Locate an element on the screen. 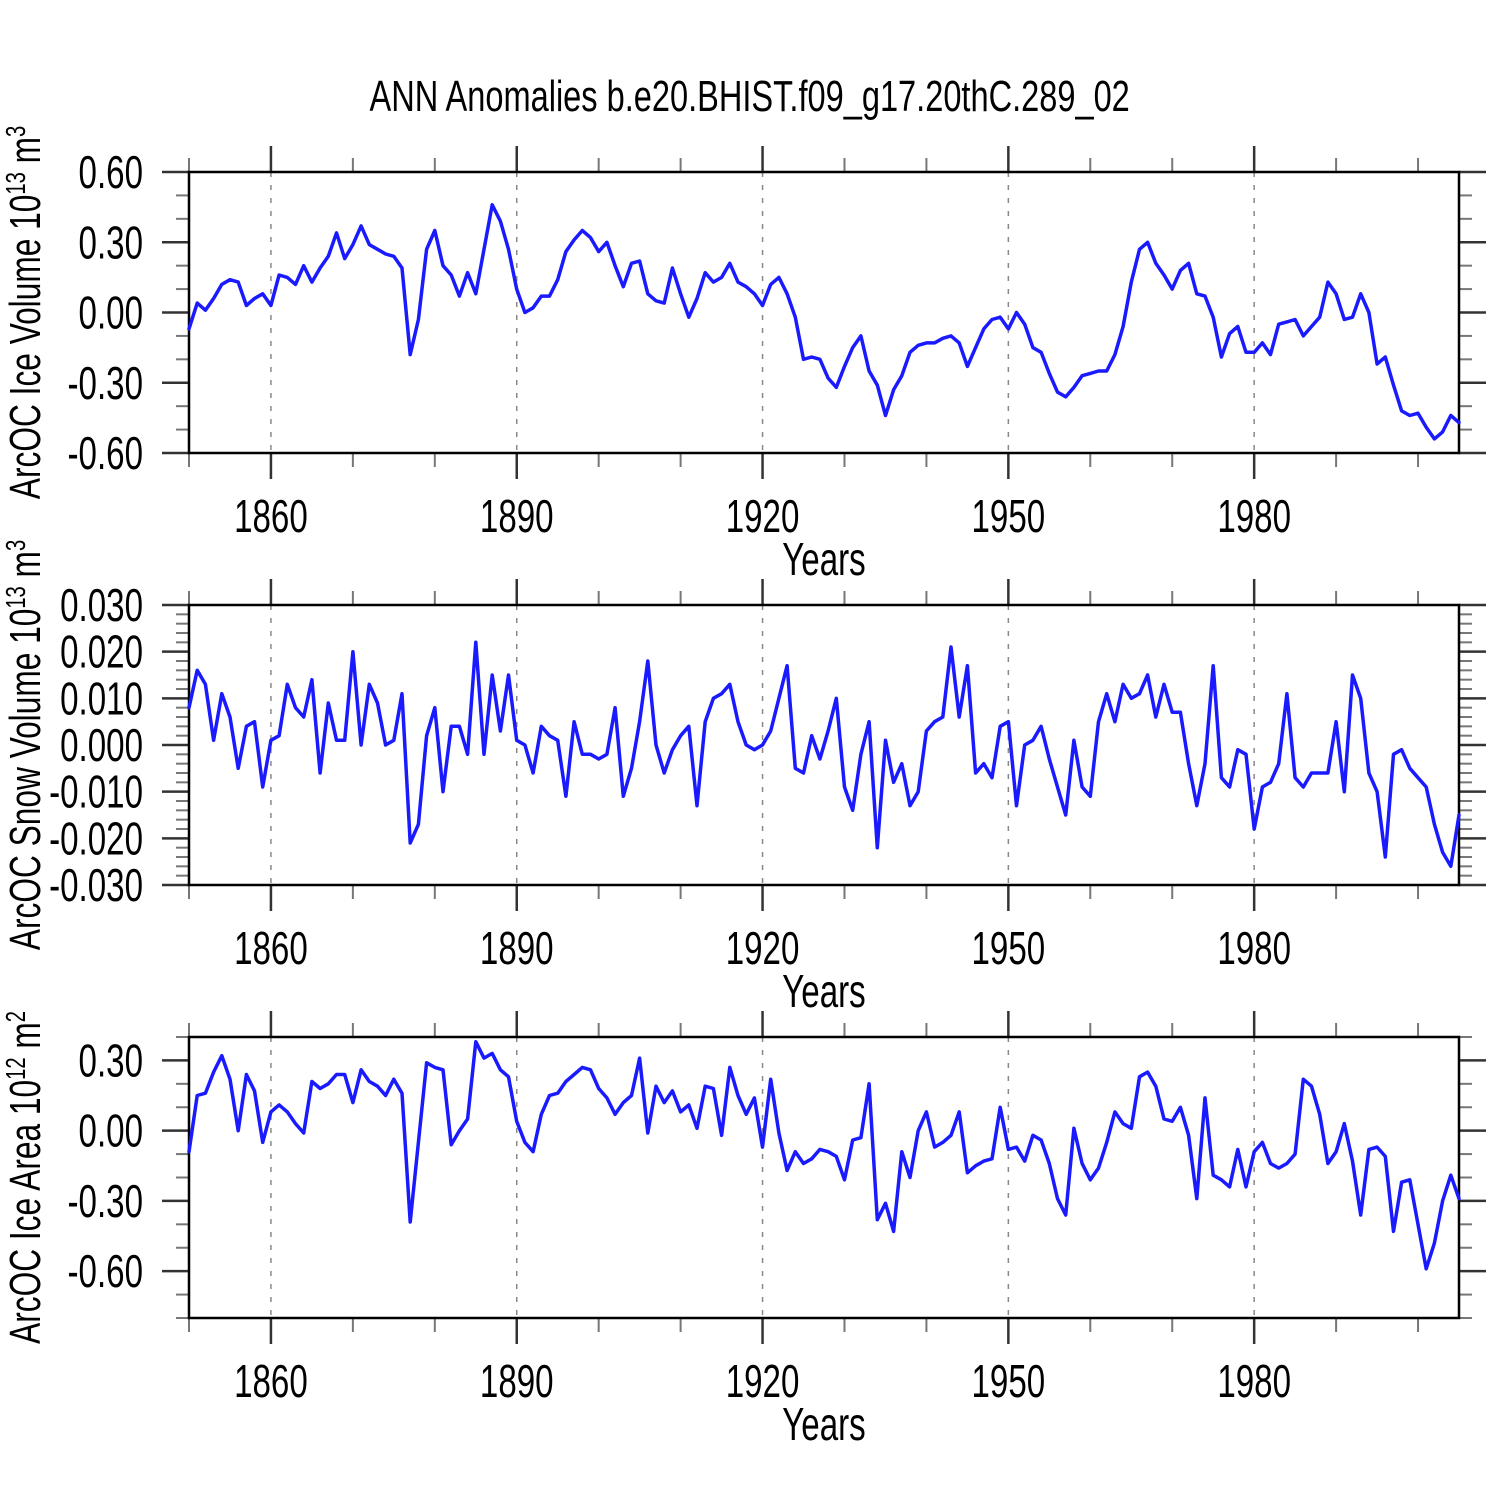 Image resolution: width=1500 pixels, height=1505 pixels. y-tick-label: 0.60 is located at coordinates (111, 173).